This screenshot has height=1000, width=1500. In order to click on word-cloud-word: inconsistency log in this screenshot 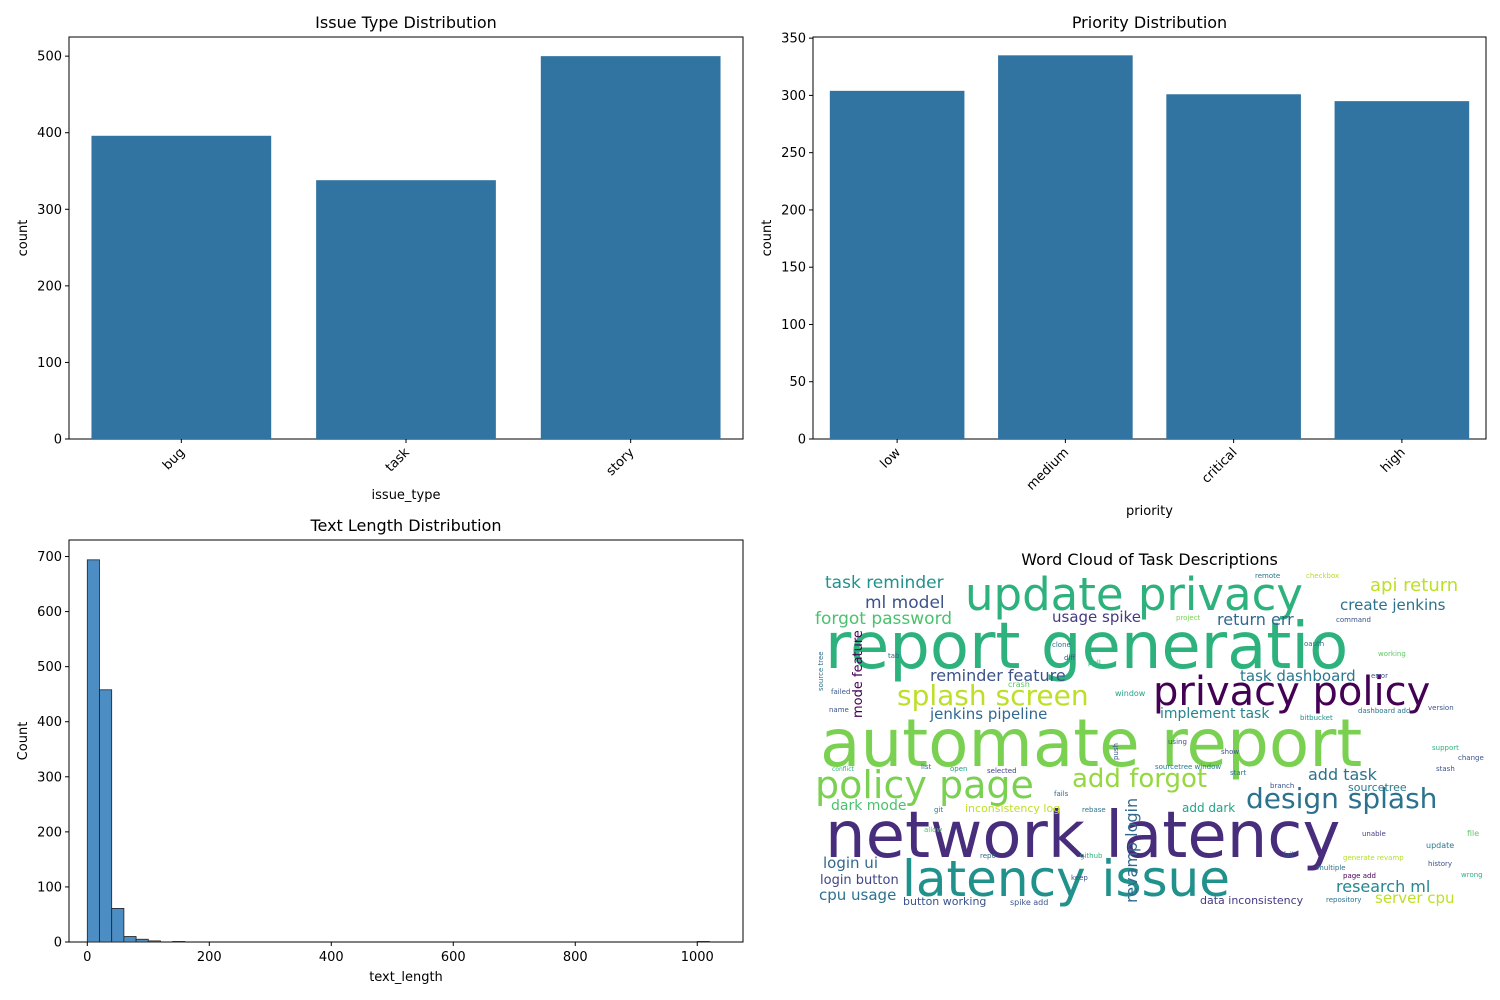, I will do `click(1012, 808)`.